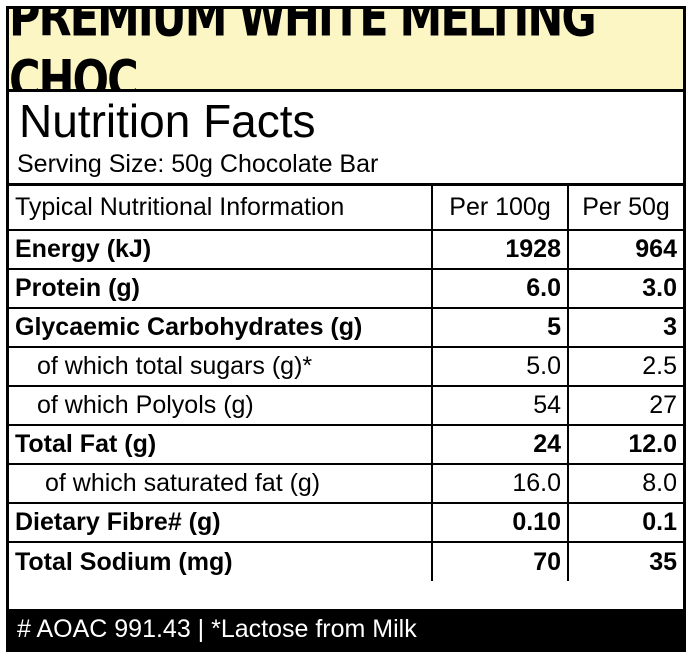 This screenshot has height=661, width=698. What do you see at coordinates (500, 522) in the screenshot?
I see `row-per-100g: 0.10` at bounding box center [500, 522].